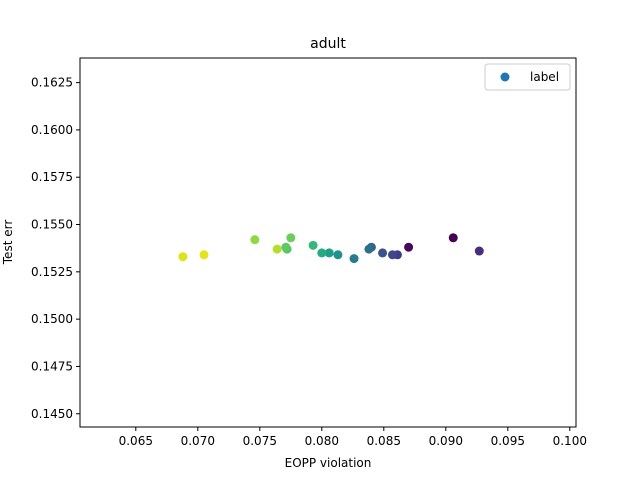  What do you see at coordinates (353, 437) in the screenshot?
I see `x-axis-ticks: 0.065 0.070 0.075 0.080 0.085 0.090 0.095 0.100` at bounding box center [353, 437].